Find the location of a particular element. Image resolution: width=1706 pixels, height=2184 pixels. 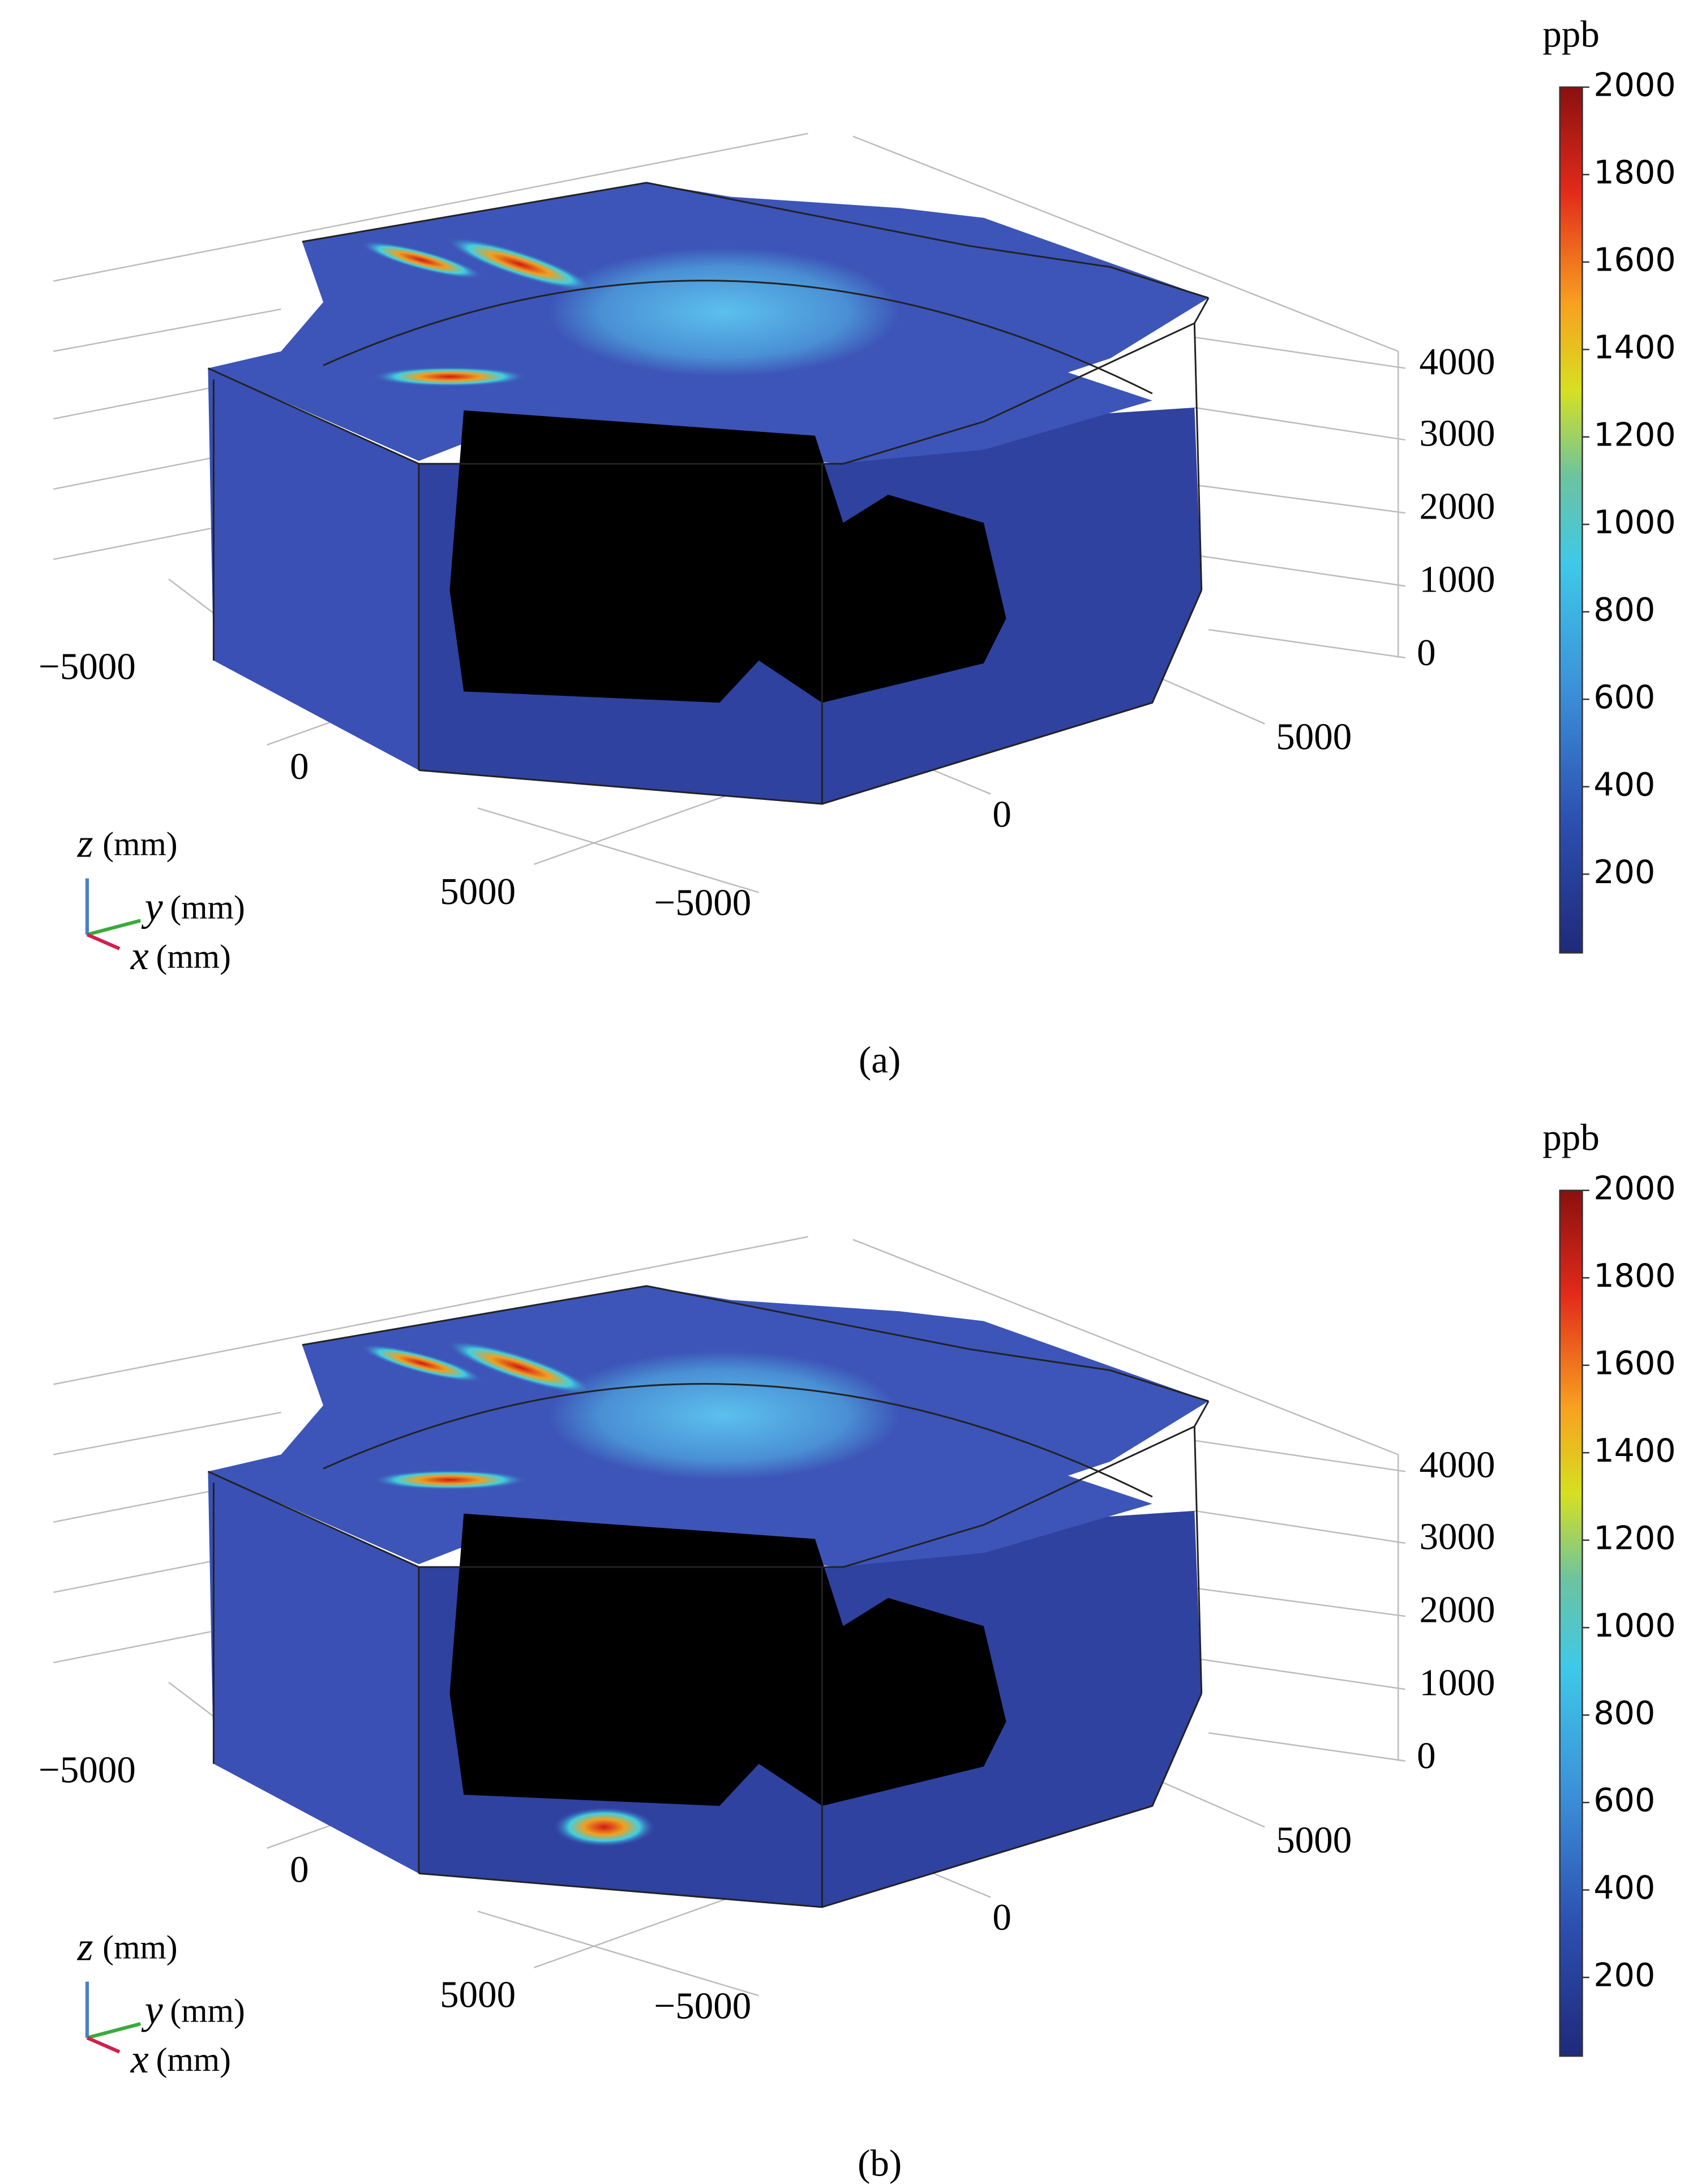

panel-caption: (a) is located at coordinates (880, 1060).